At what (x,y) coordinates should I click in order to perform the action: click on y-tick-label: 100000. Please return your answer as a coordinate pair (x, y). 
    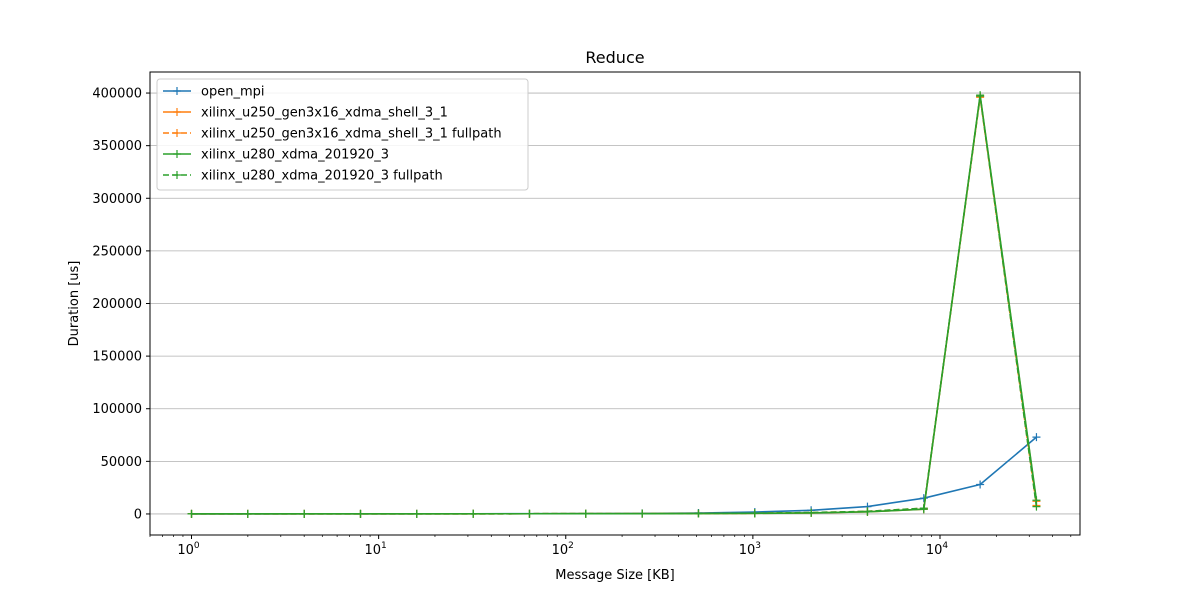
    Looking at the image, I should click on (117, 409).